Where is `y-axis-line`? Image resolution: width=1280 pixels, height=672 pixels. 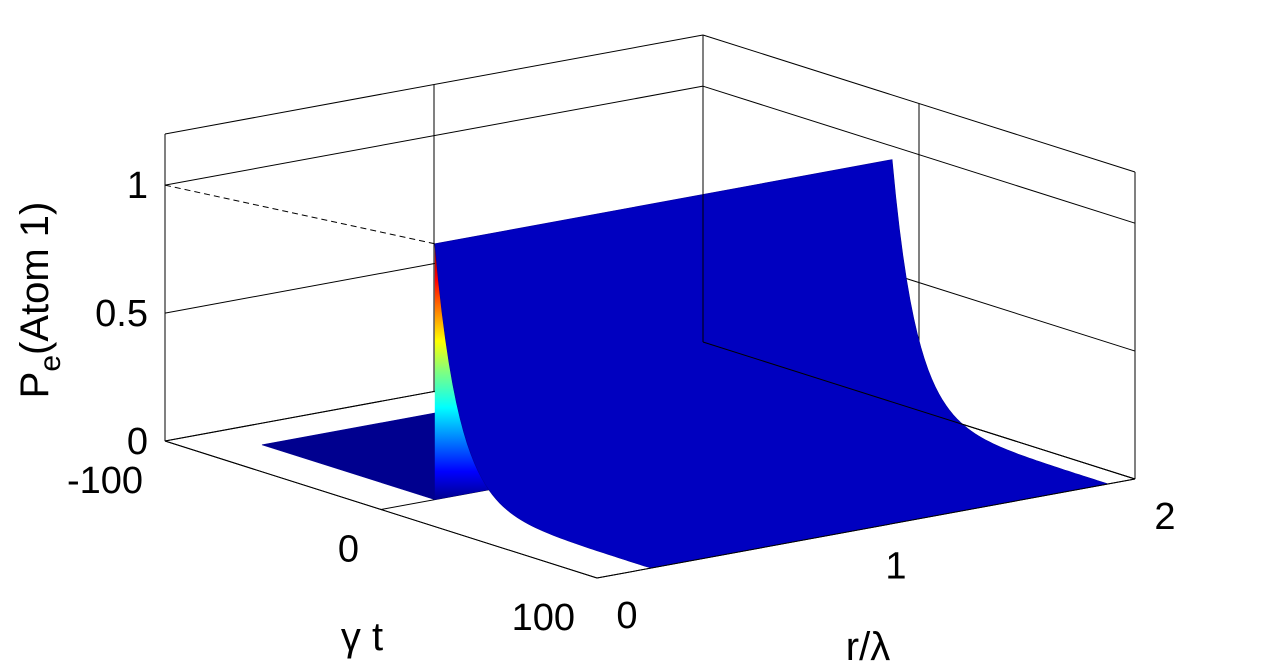 y-axis-line is located at coordinates (381, 509).